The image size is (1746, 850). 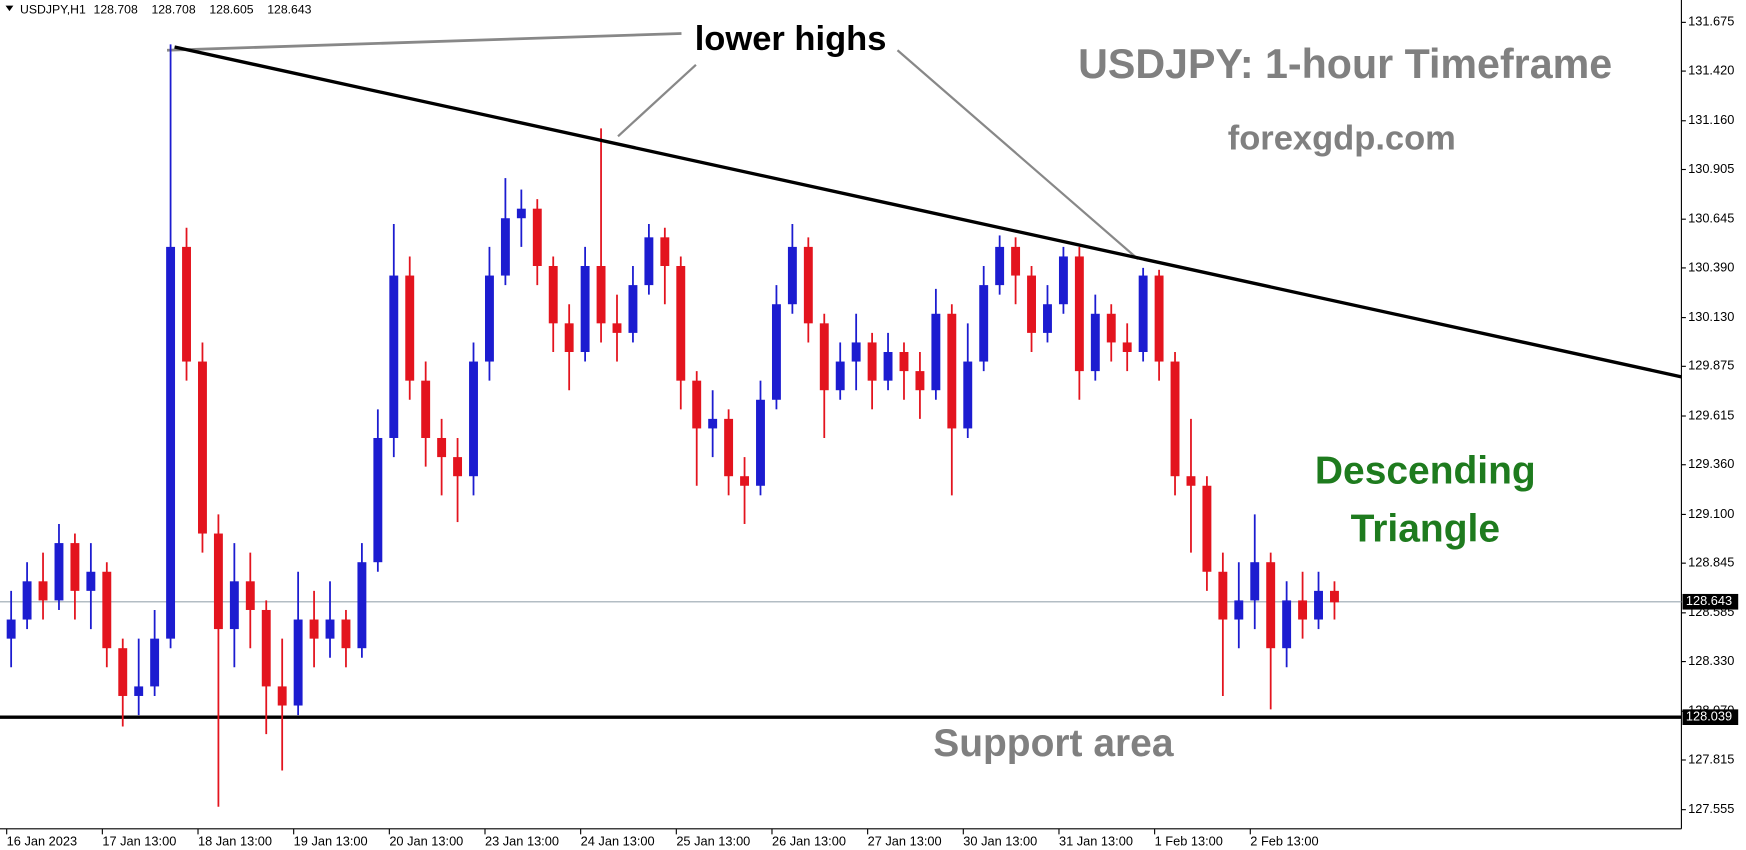 What do you see at coordinates (1709, 716) in the screenshot?
I see `support-tag-label: 128.039` at bounding box center [1709, 716].